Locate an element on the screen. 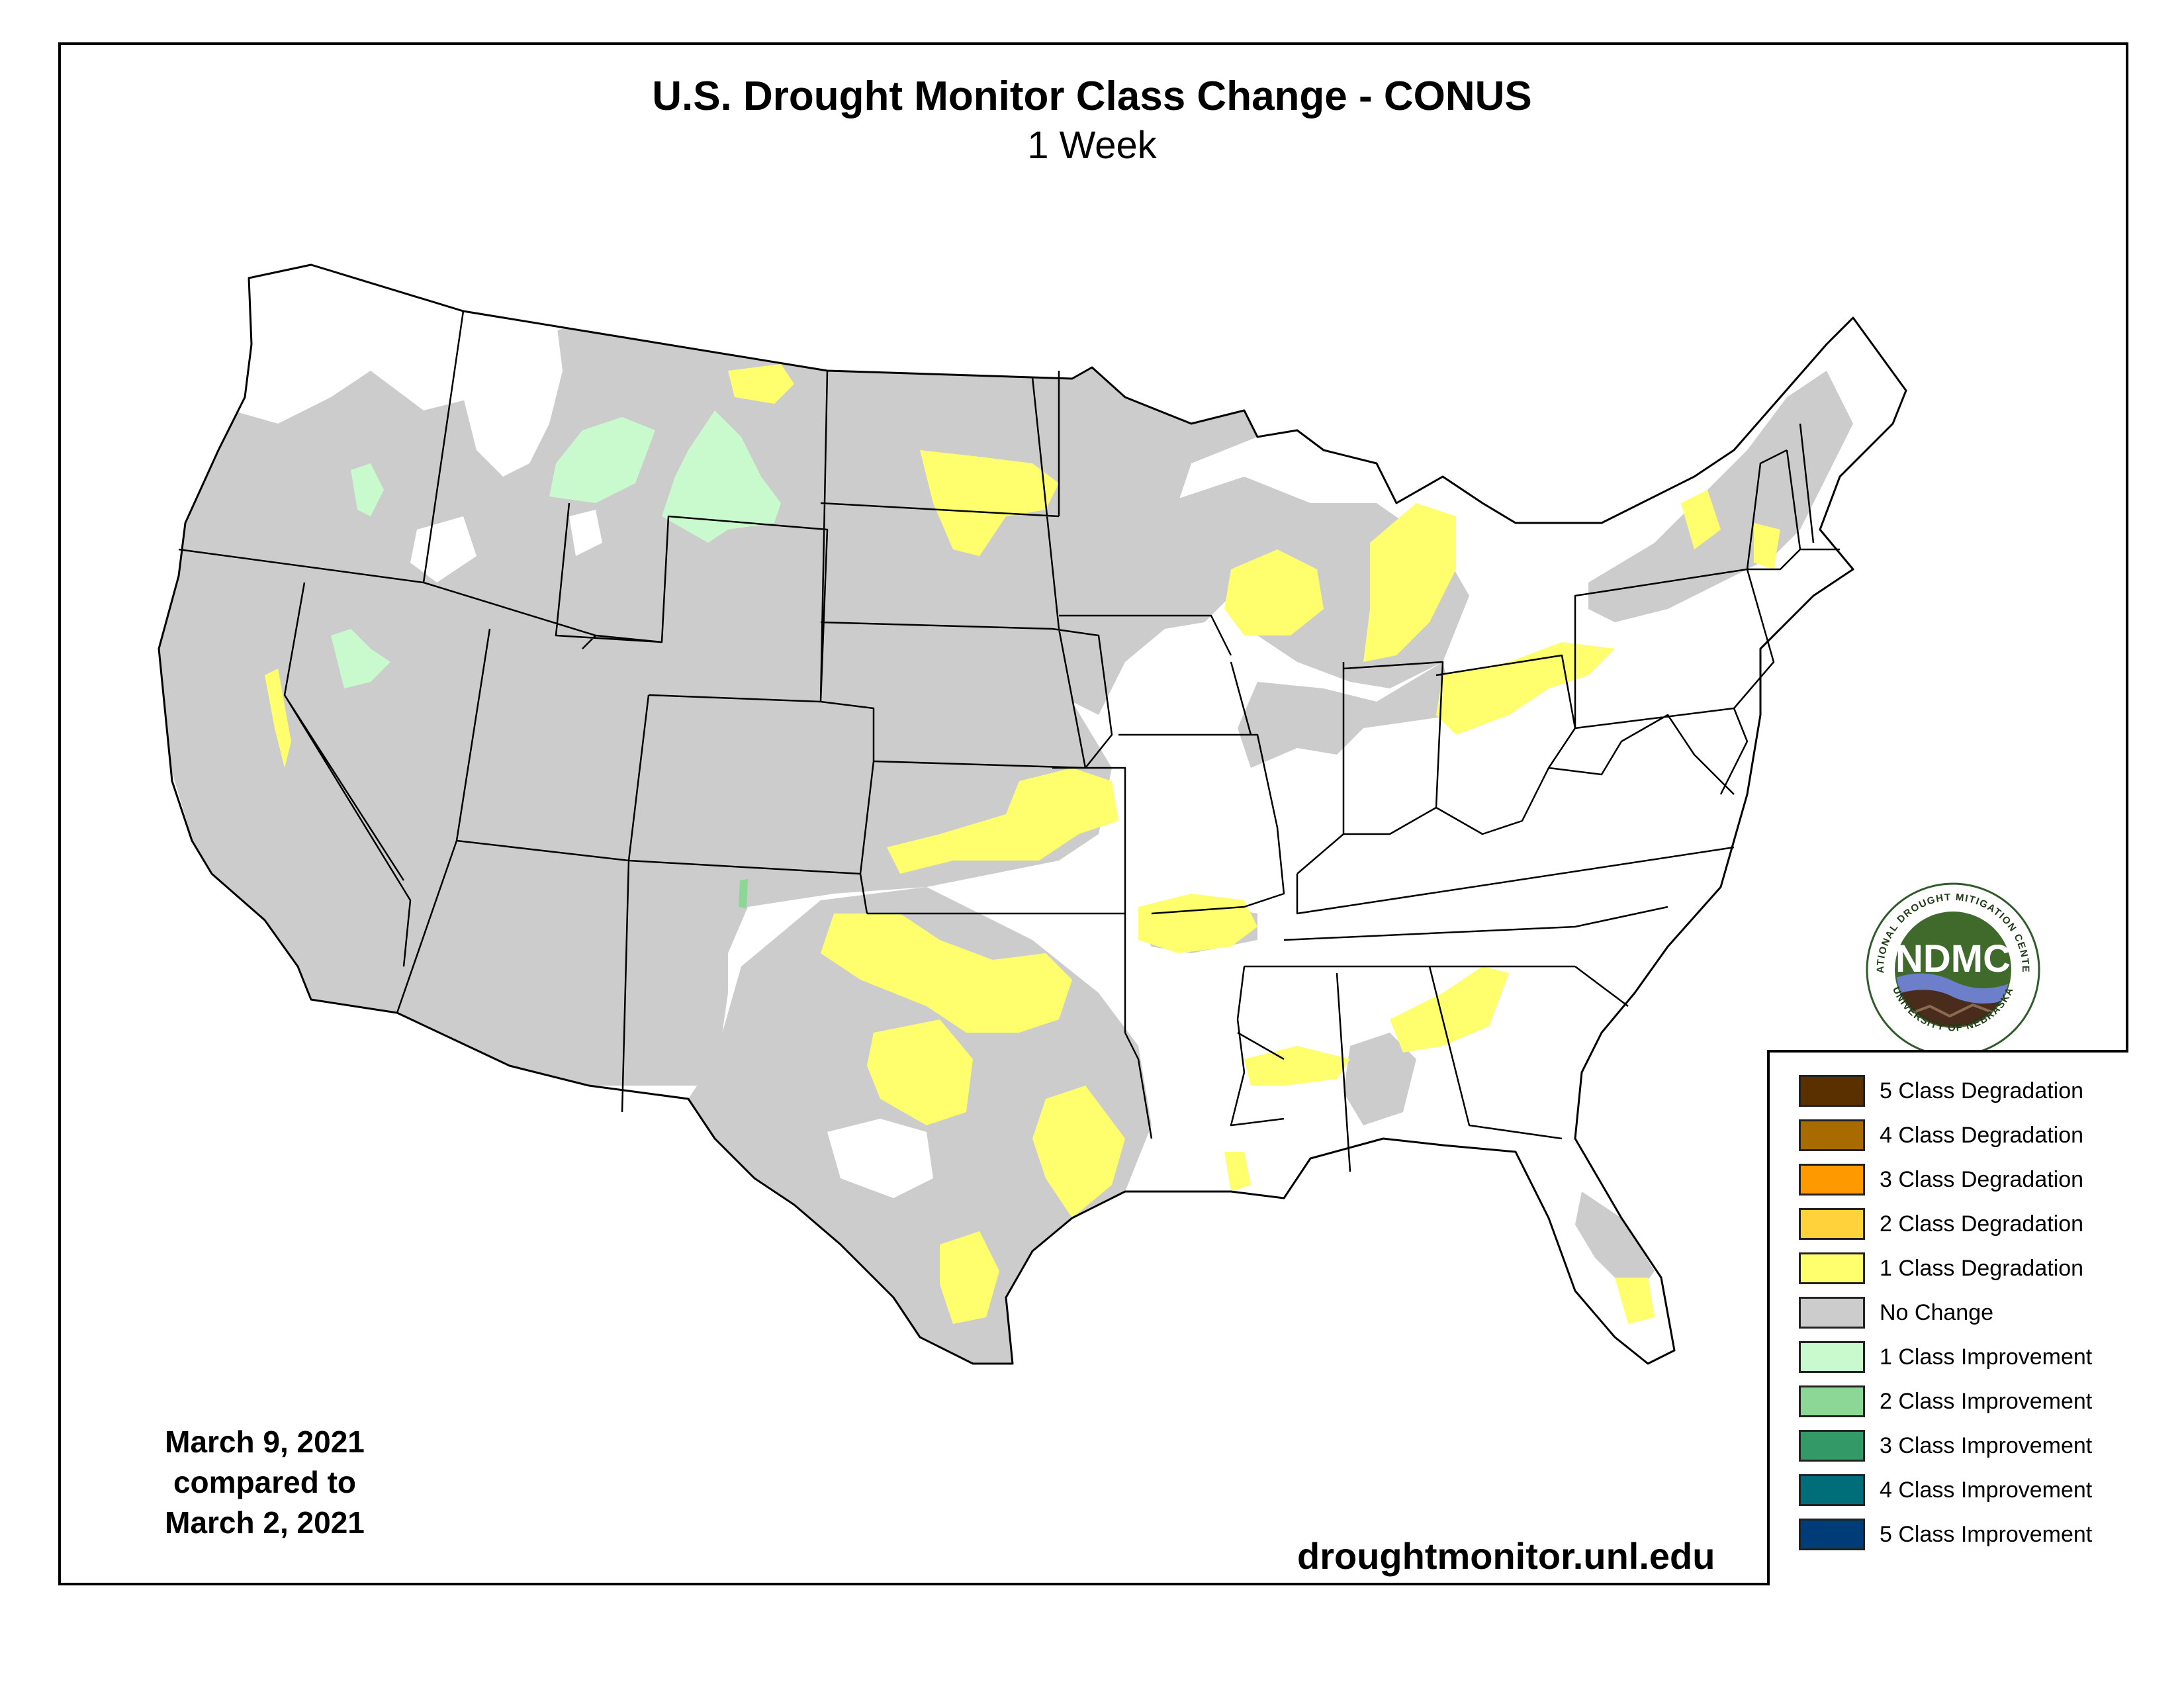 This screenshot has height=1688, width=2184. degradation-region-california is located at coordinates (278, 718).